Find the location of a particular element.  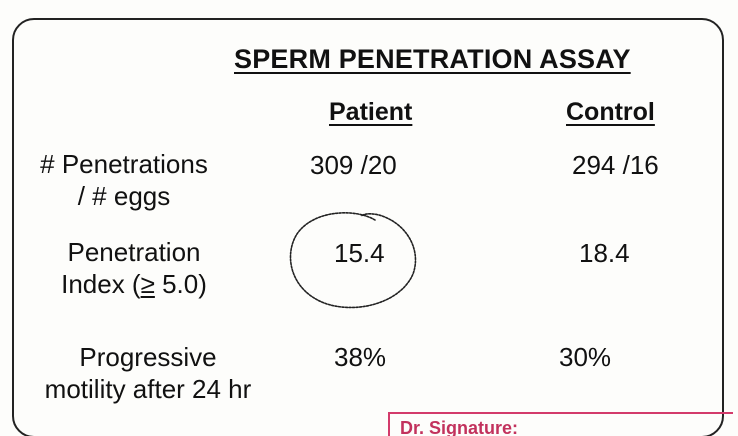

greater-equal-symbol: ≥ is located at coordinates (147, 284).